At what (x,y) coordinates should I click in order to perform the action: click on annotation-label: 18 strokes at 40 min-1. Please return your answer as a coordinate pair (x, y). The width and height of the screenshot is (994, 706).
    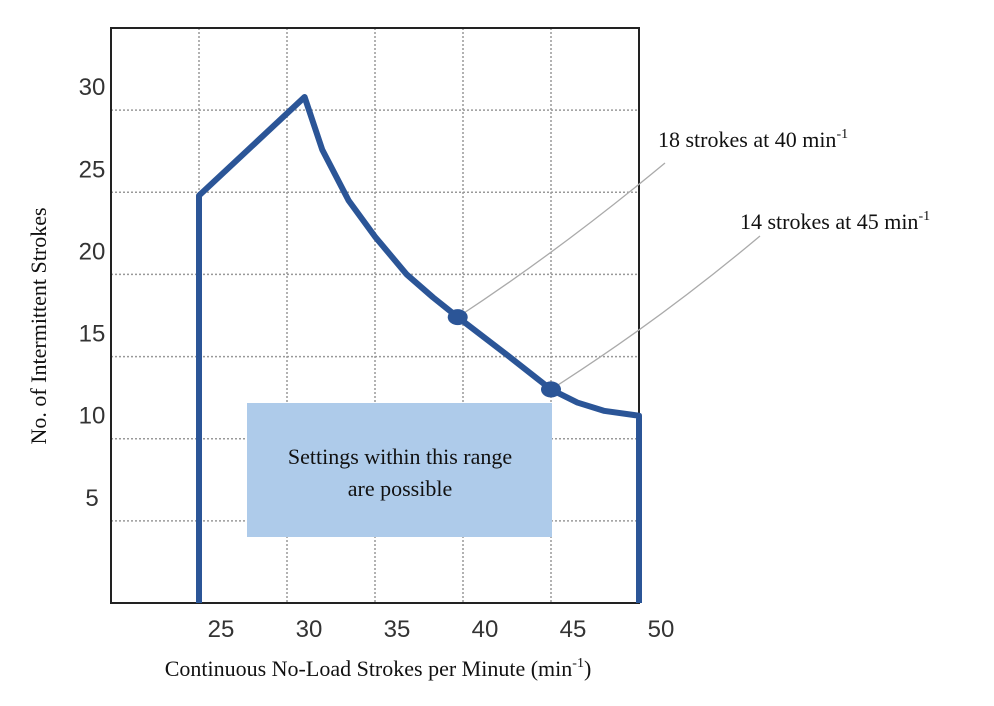
    Looking at the image, I should click on (753, 139).